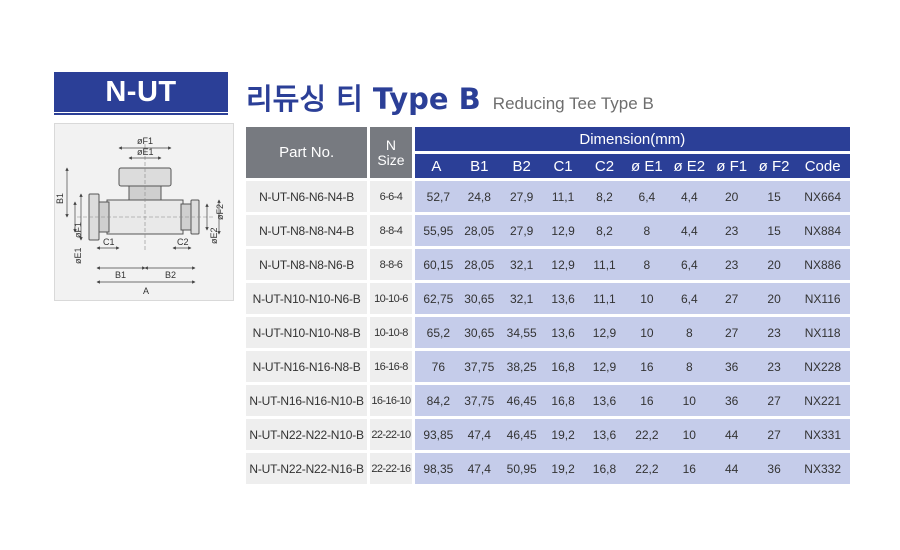  Describe the element at coordinates (573, 103) in the screenshot. I see `title-english: Reducing Tee Type B` at that location.